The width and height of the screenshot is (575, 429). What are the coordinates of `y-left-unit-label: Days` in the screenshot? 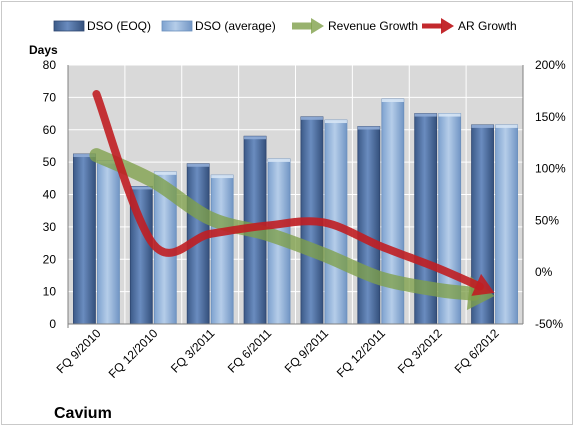 It's located at (43, 50).